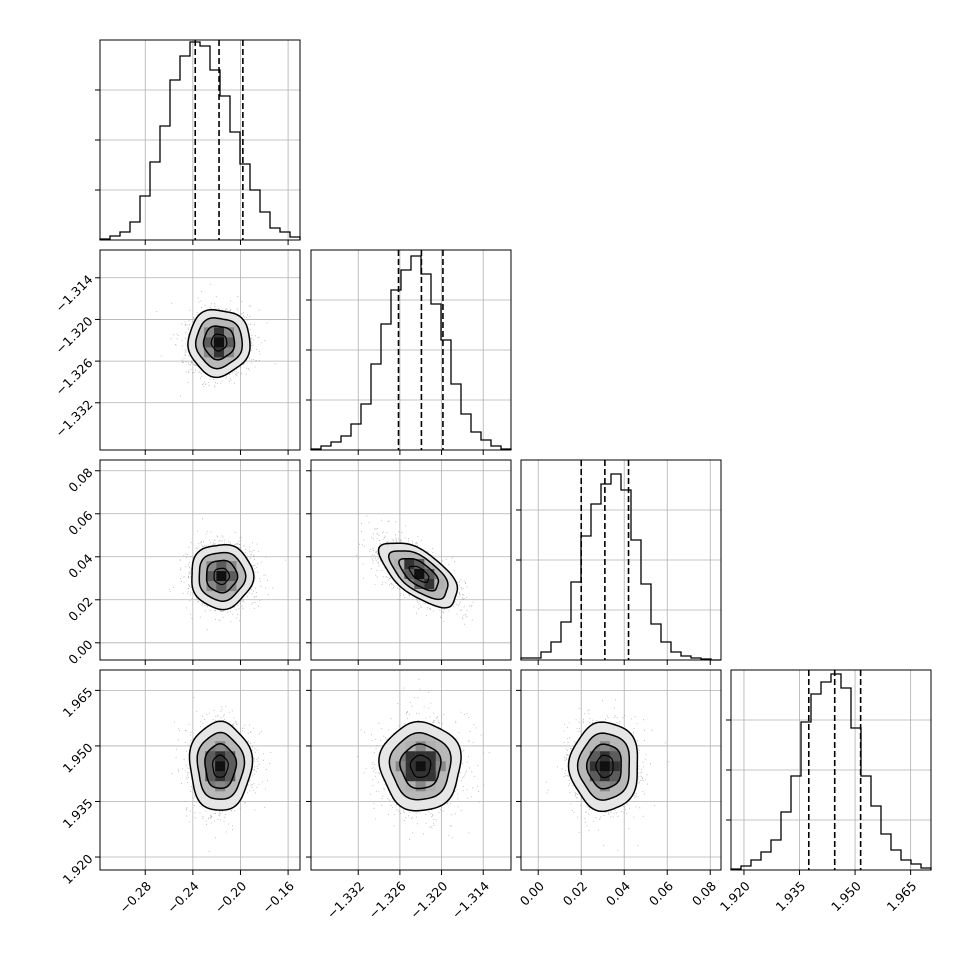  Describe the element at coordinates (78, 813) in the screenshot. I see `y-tick-label-3-1: 1.935` at that location.